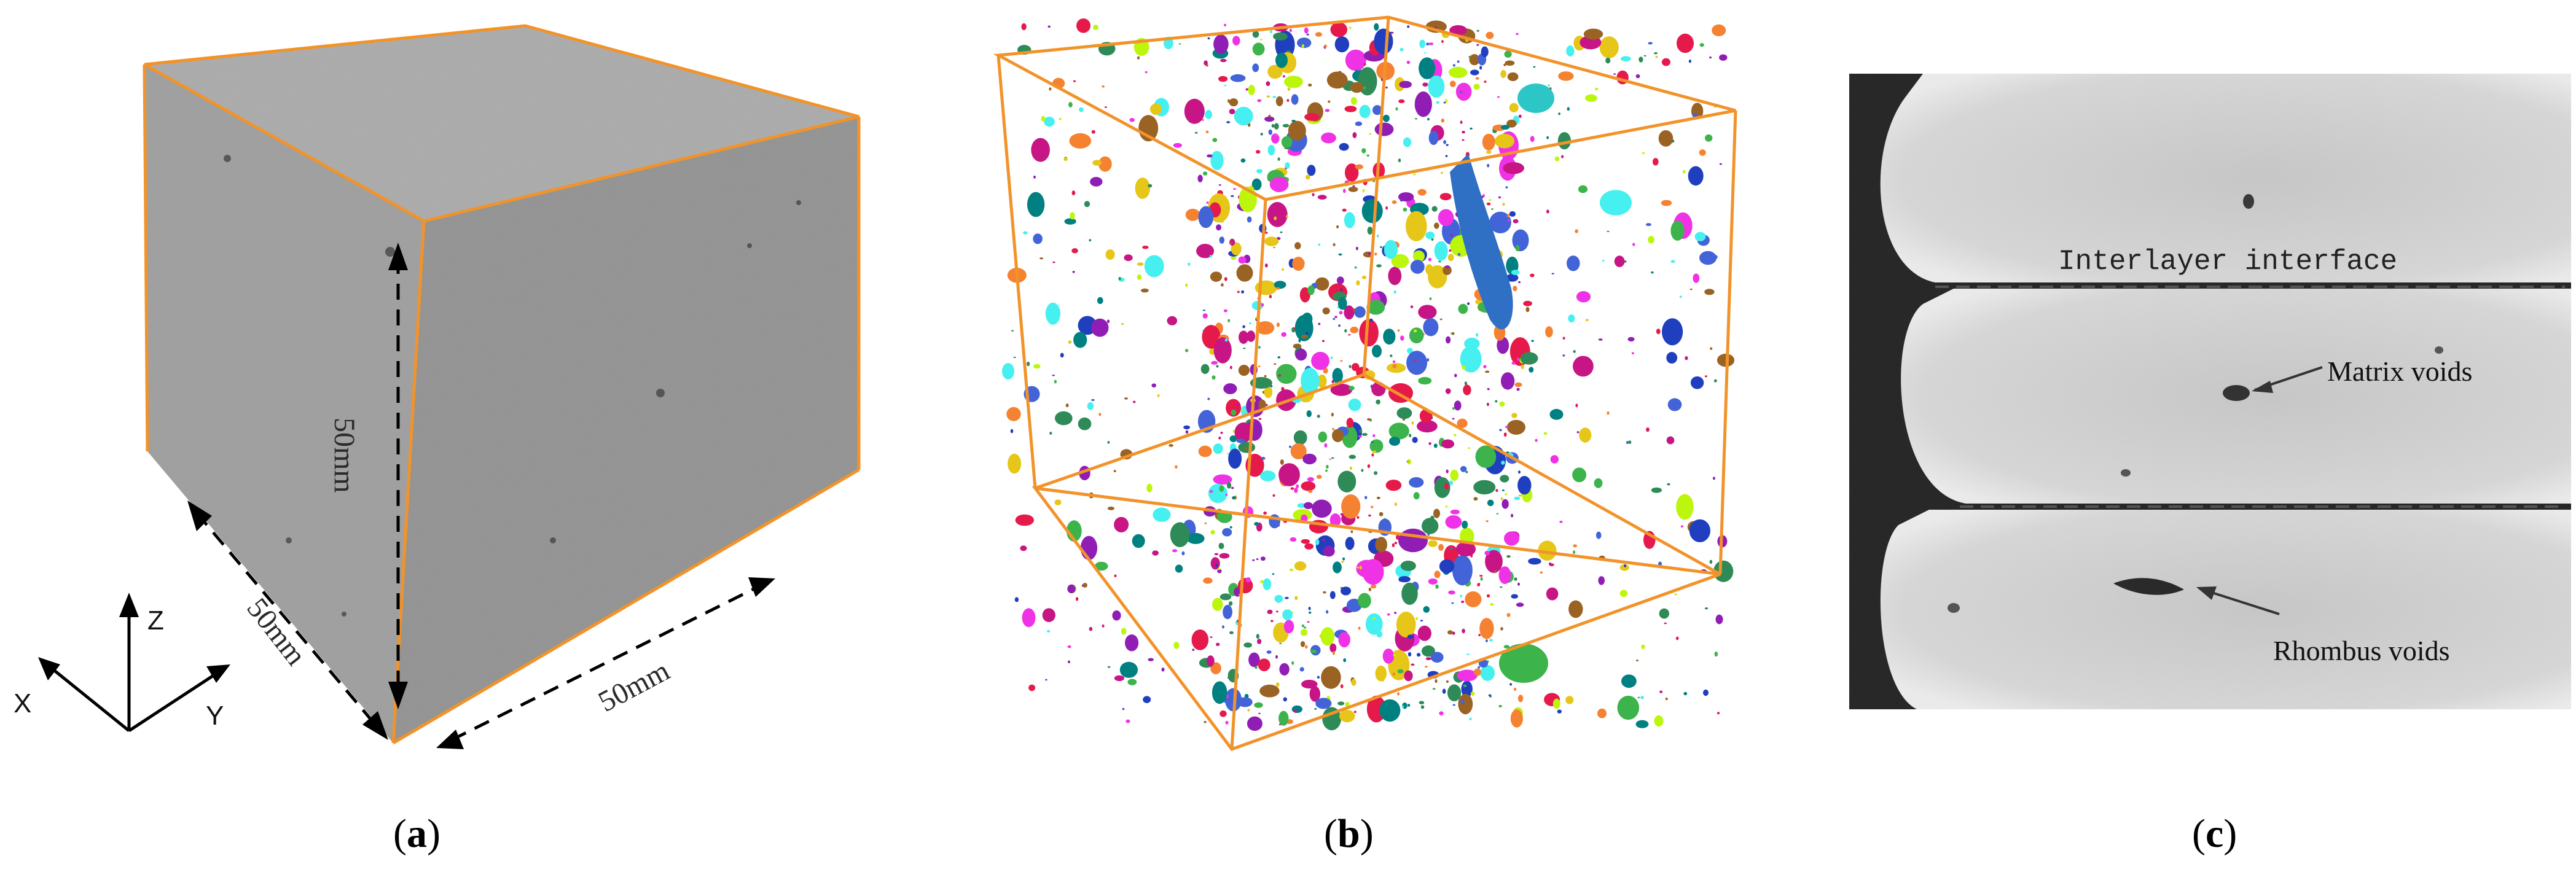  What do you see at coordinates (2362, 375) in the screenshot?
I see `label-matrix-voids-callout: Matrix voids` at bounding box center [2362, 375].